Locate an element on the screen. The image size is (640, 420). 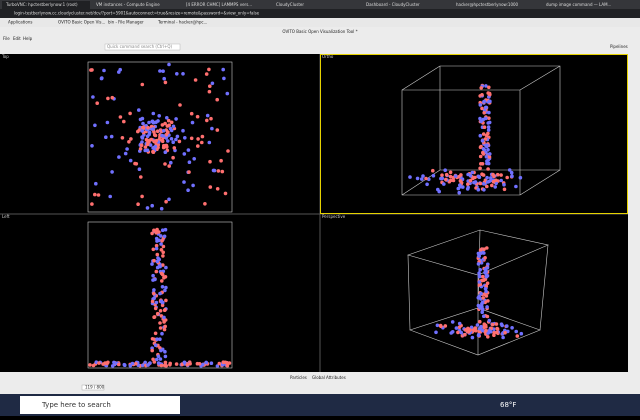
taskbar-search-text: Type here to search is located at coordinates (76, 405).